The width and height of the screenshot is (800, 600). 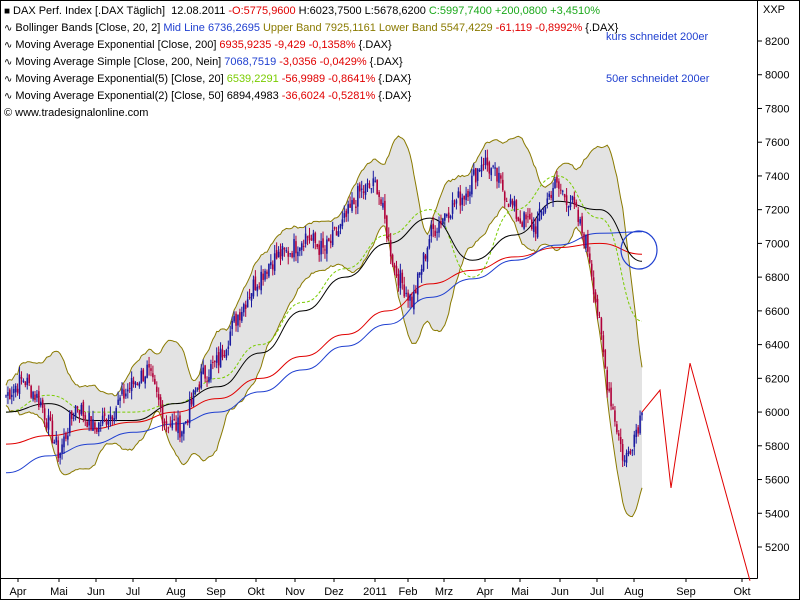 I want to click on x-tick-label: Nov, so click(x=295, y=592).